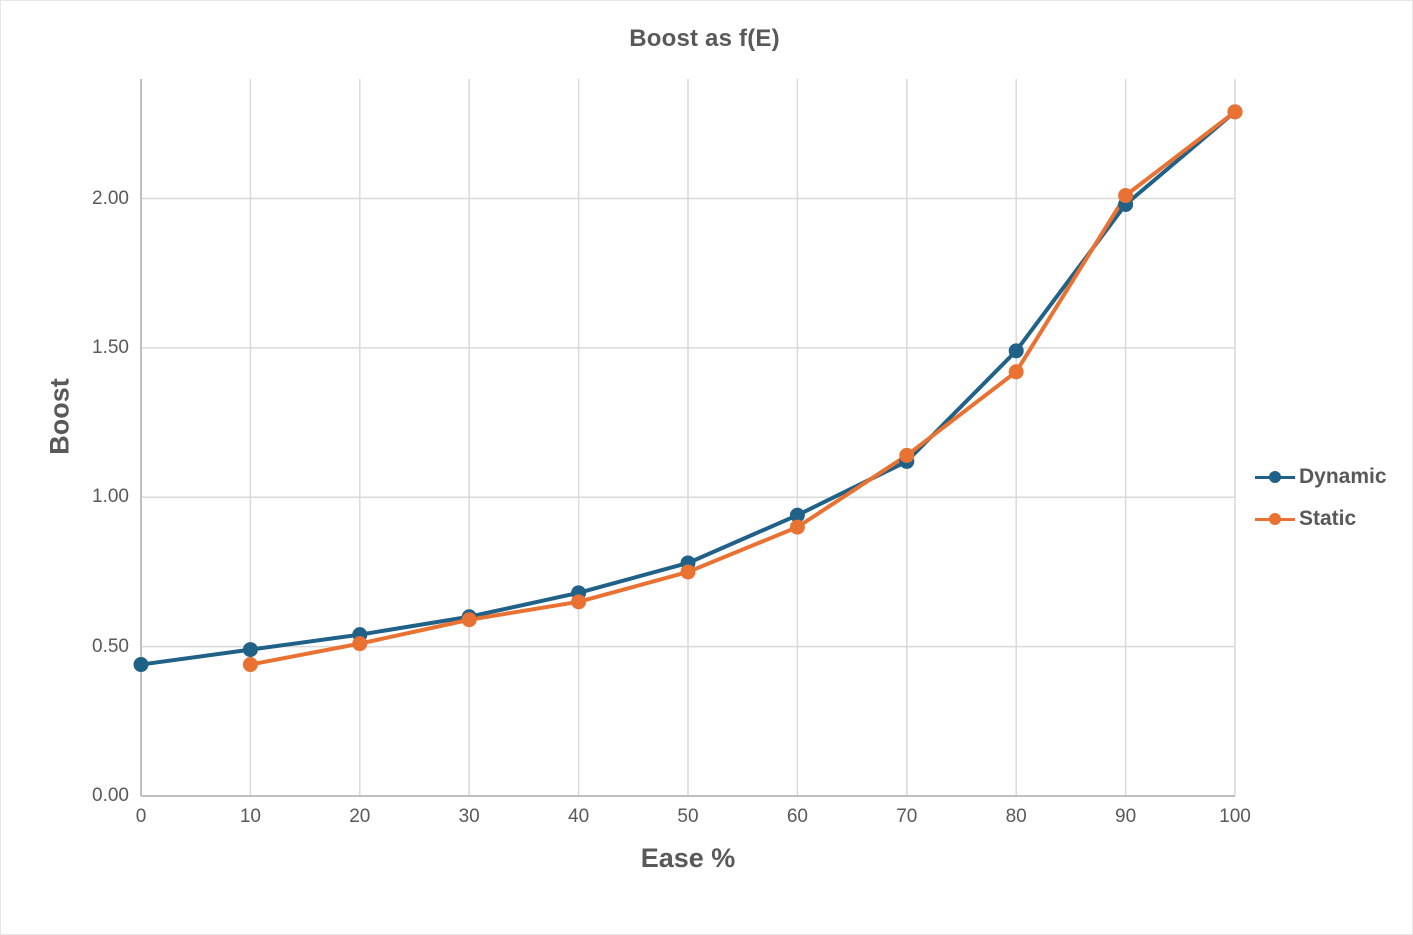 Image resolution: width=1413 pixels, height=935 pixels. I want to click on legend-item-static: Static, so click(1330, 519).